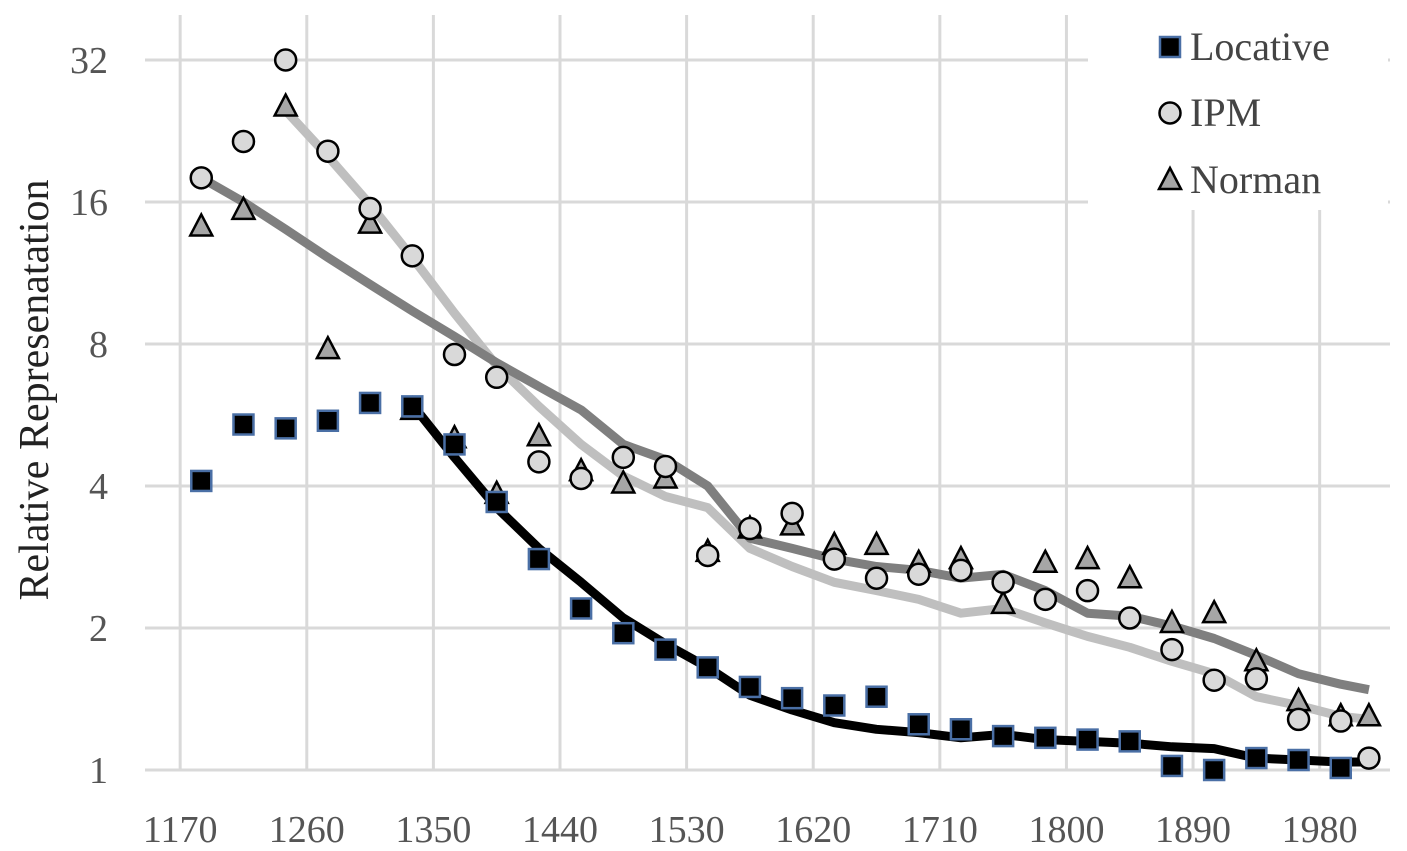 Image resolution: width=1407 pixels, height=851 pixels. I want to click on y-tick-label: 2, so click(98, 629).